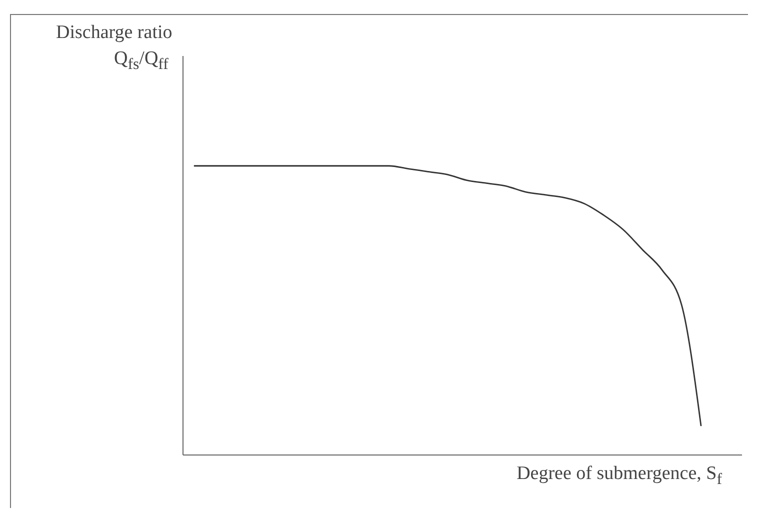 This screenshot has height=515, width=760. Describe the element at coordinates (114, 48) in the screenshot. I see `y-axis-title: Discharge ratio Q$_{fs}$/Q$_{ff}$` at that location.